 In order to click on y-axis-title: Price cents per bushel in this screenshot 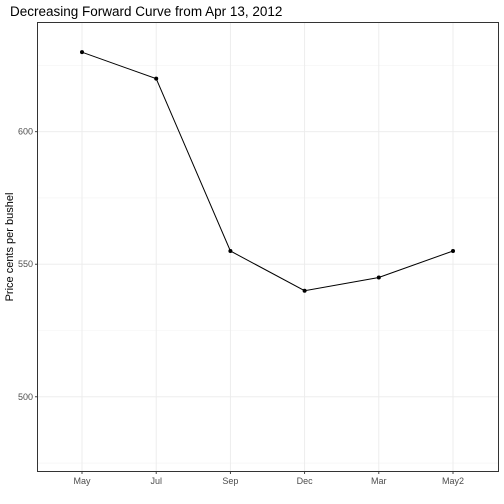, I will do `click(10, 247)`.